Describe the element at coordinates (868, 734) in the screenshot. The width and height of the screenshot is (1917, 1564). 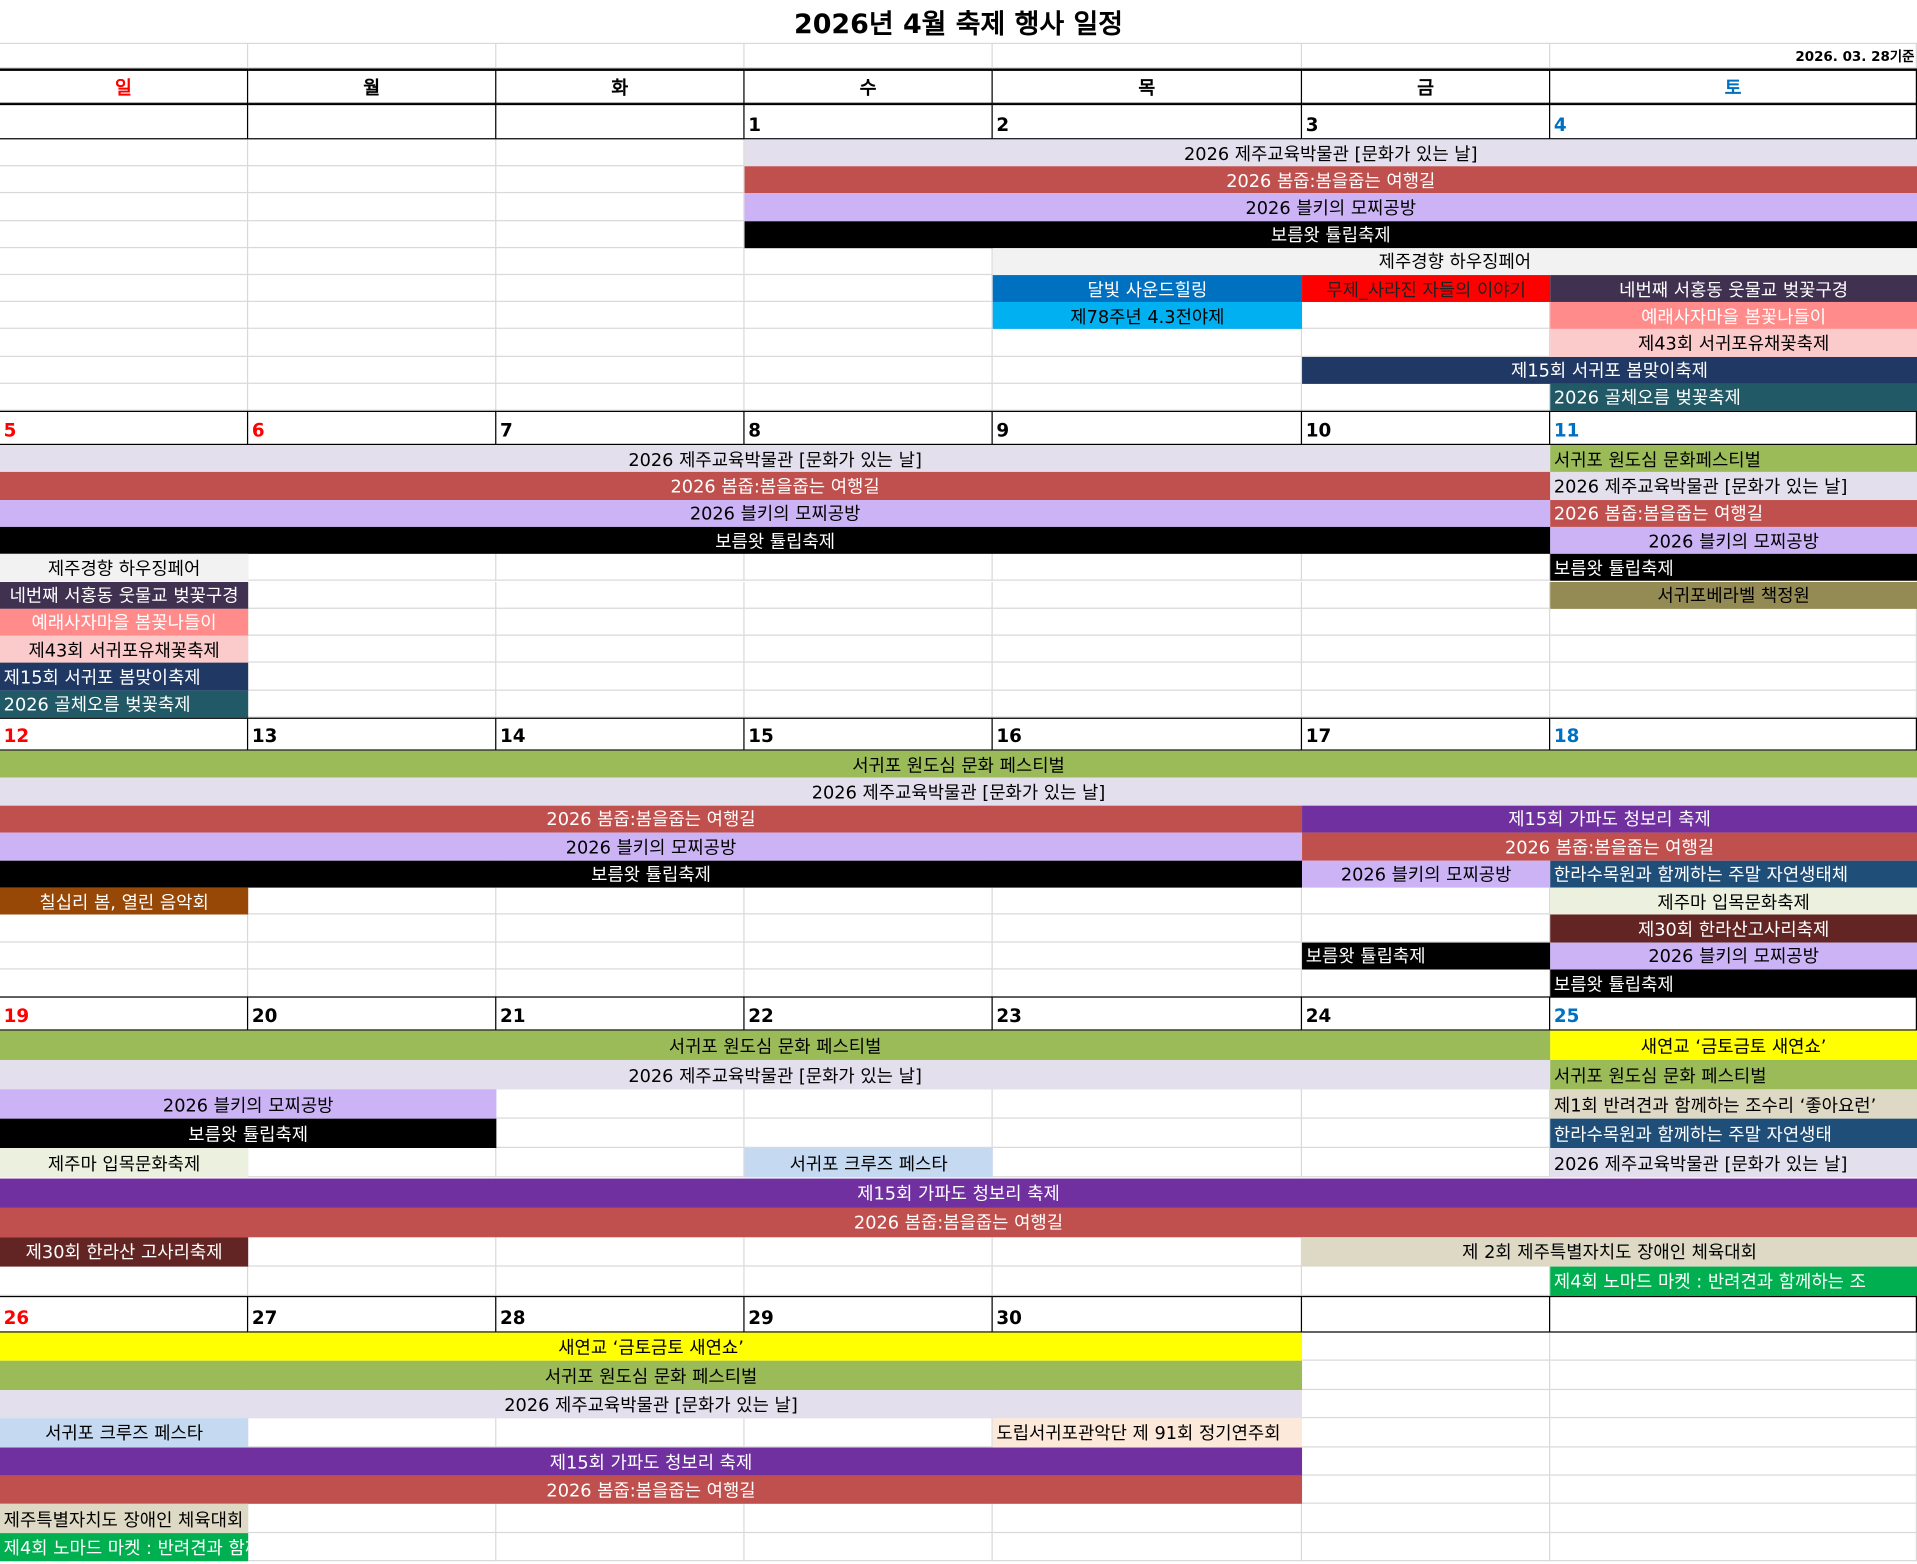
I see `day-number: 15` at that location.